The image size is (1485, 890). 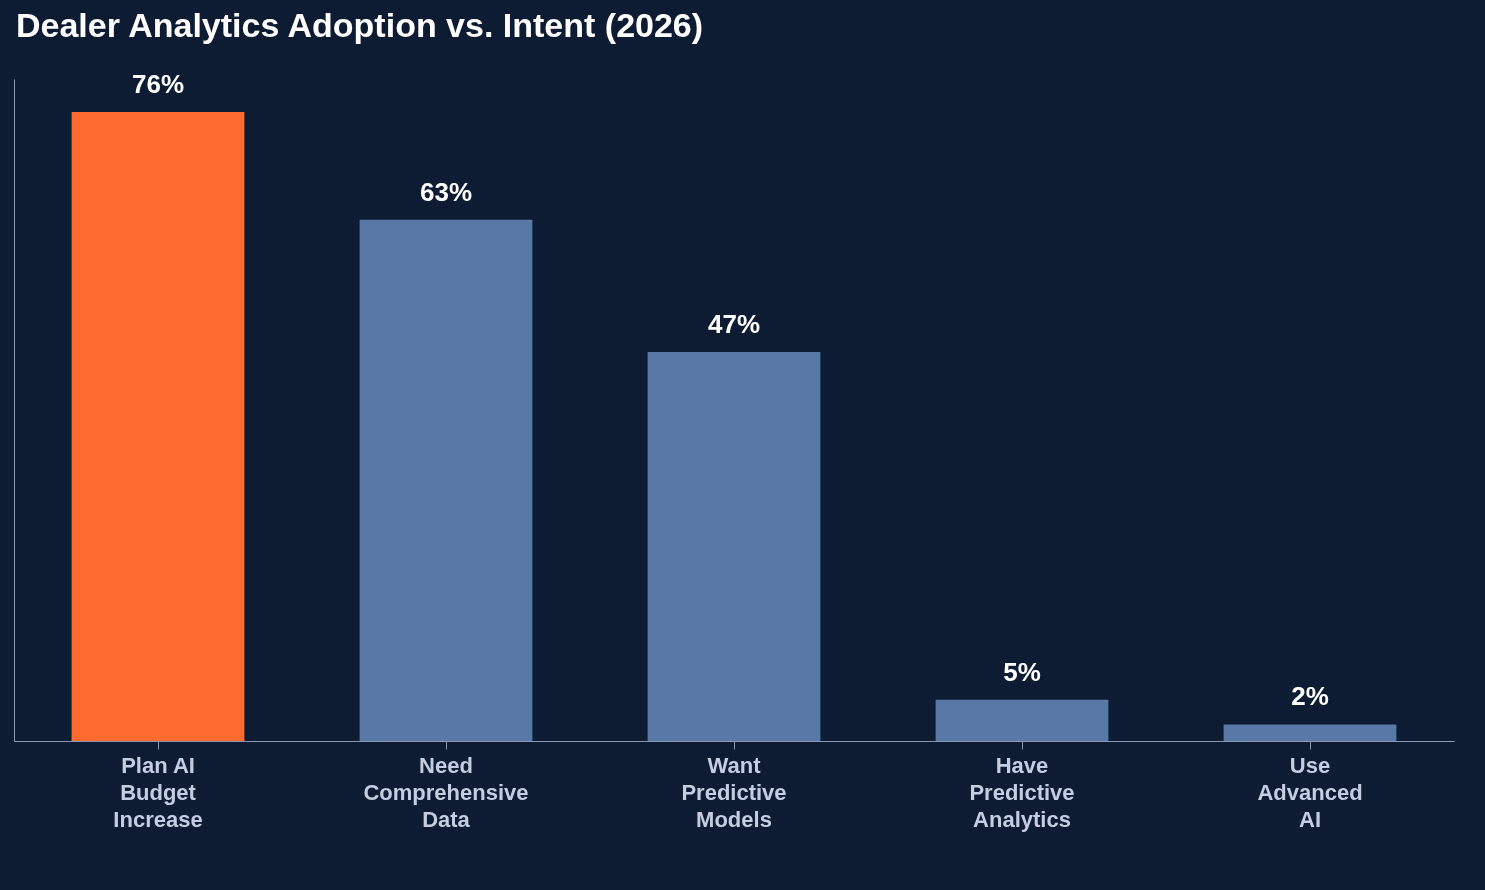 I want to click on chart-title: Dealer Analytics Adoption vs. Intent (2026), so click(x=360, y=25).